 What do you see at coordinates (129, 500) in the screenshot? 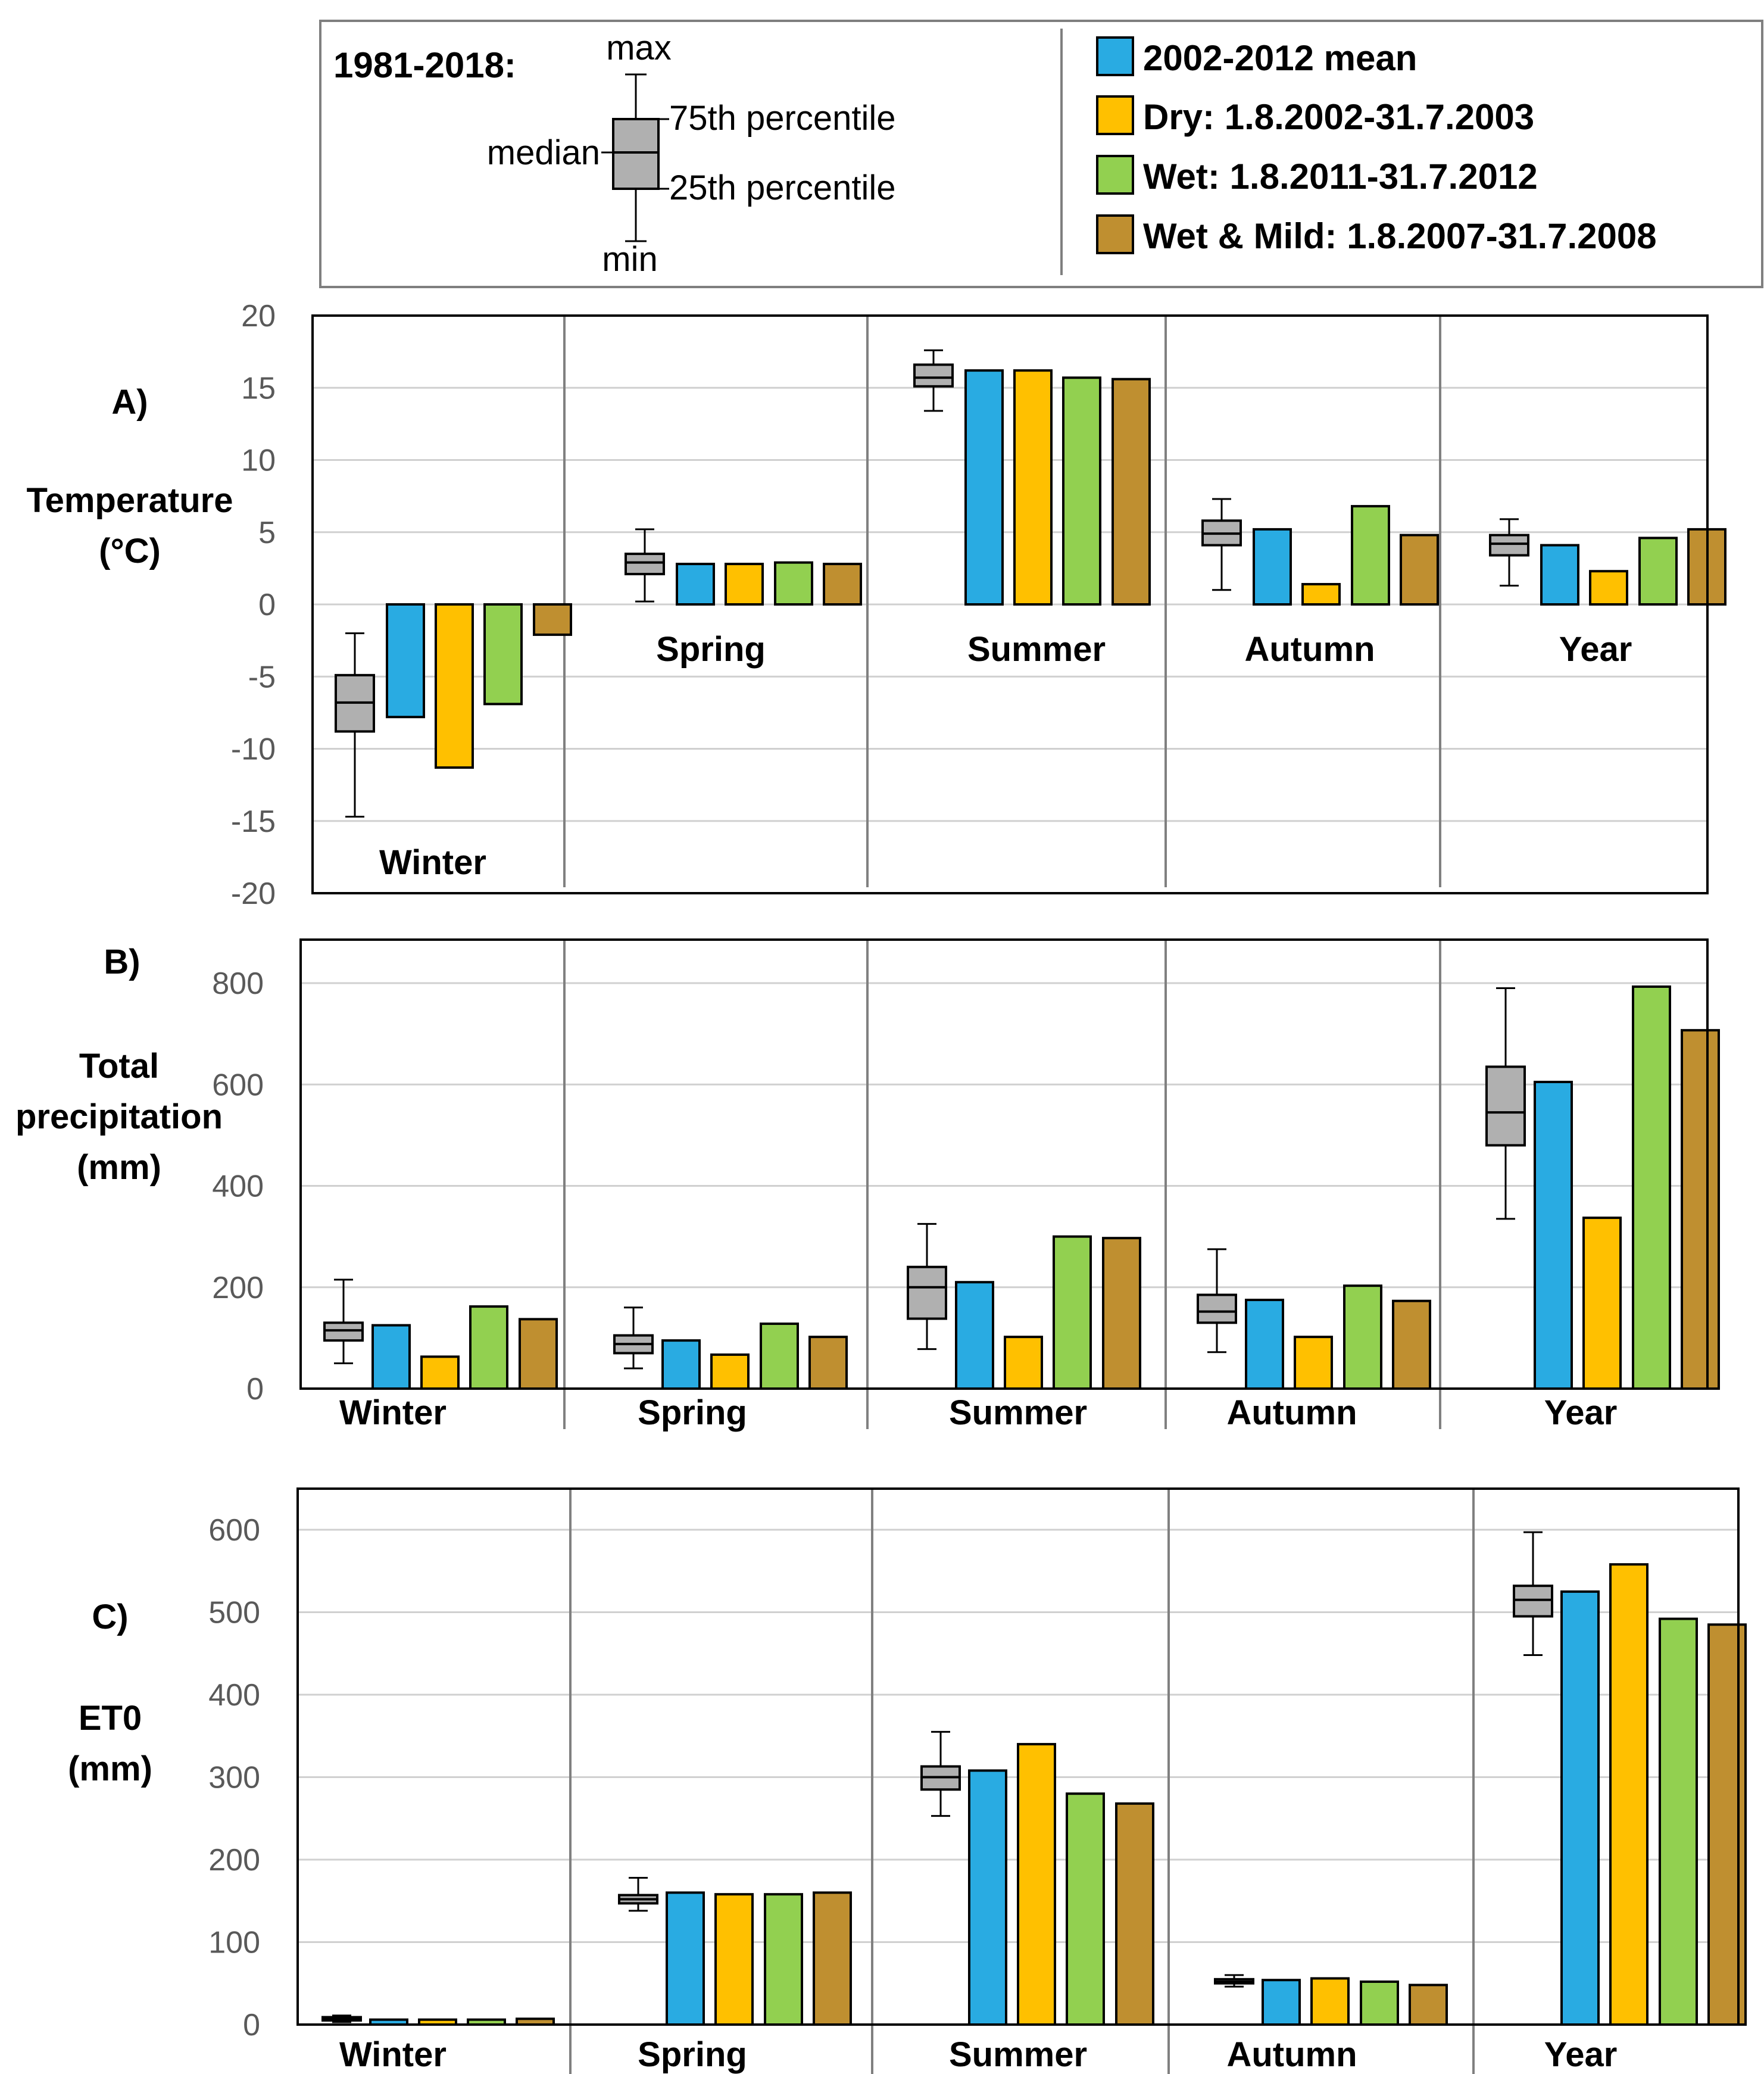
I see `y-axis-label: Temperature` at bounding box center [129, 500].